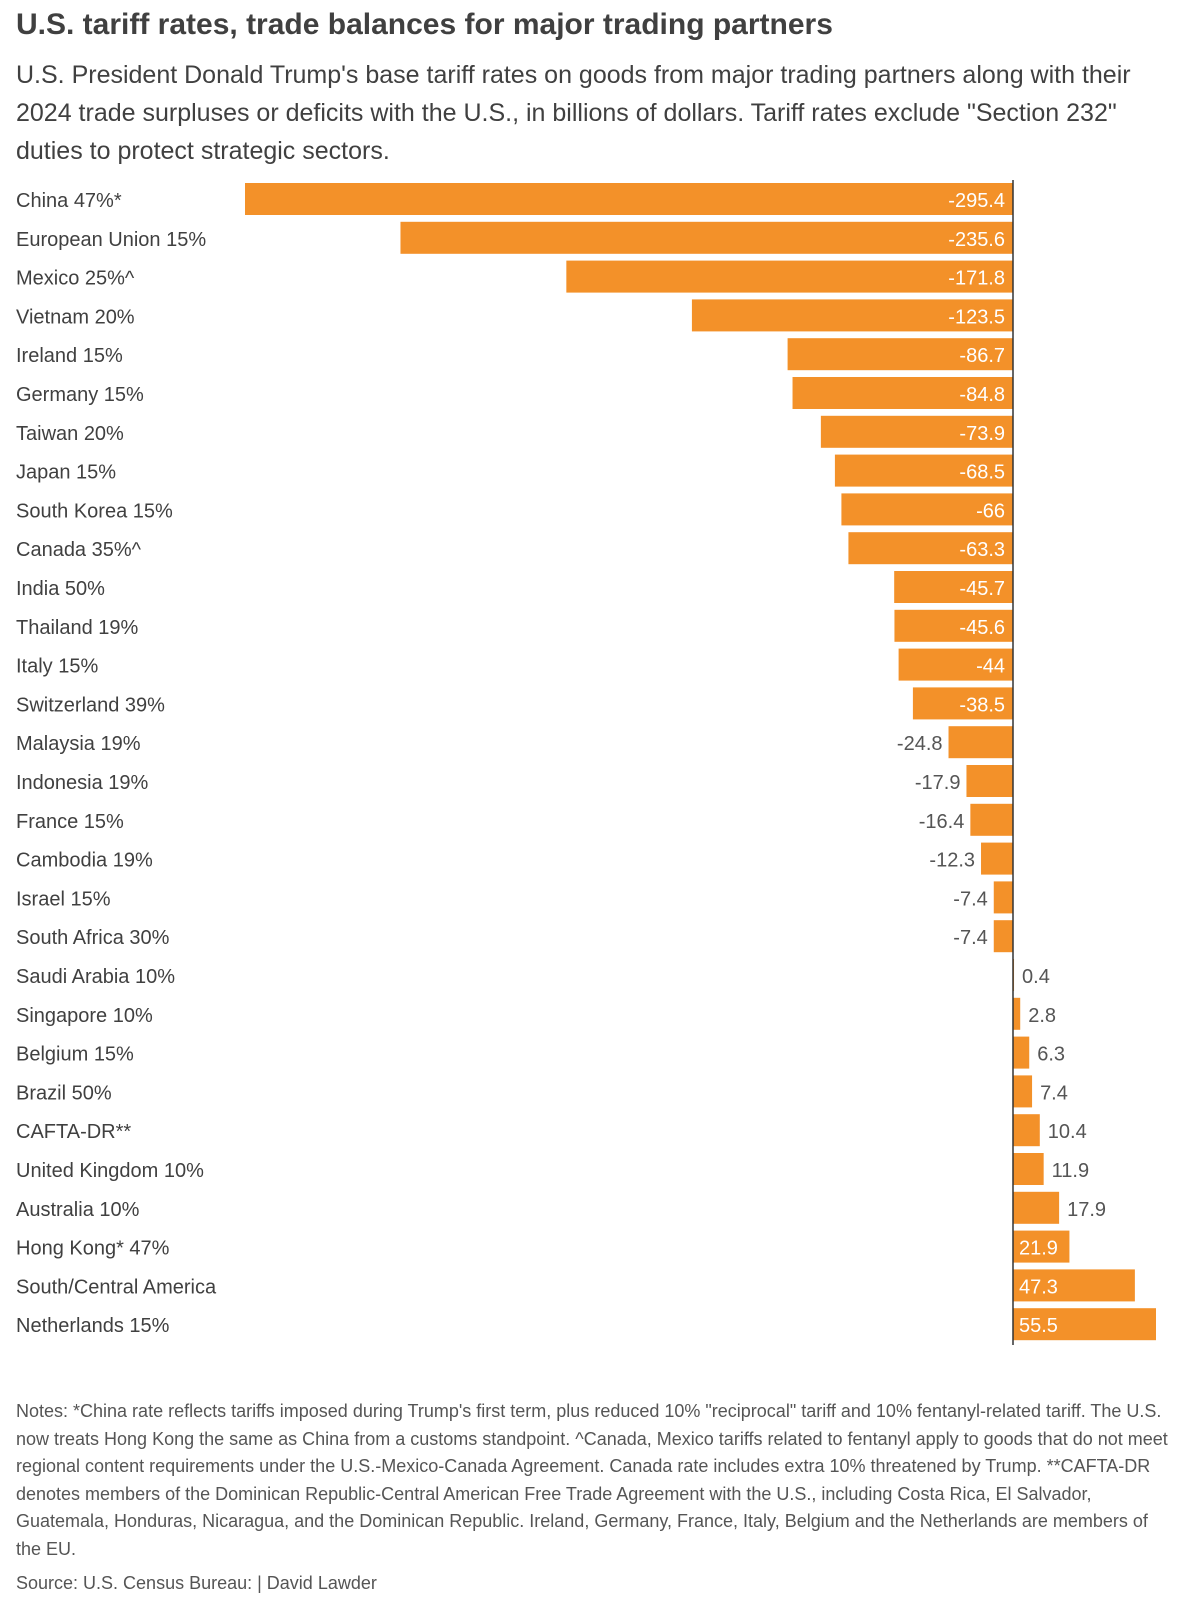 Image resolution: width=1178 pixels, height=1599 pixels. I want to click on value-label: 10.4, so click(1067, 1132).